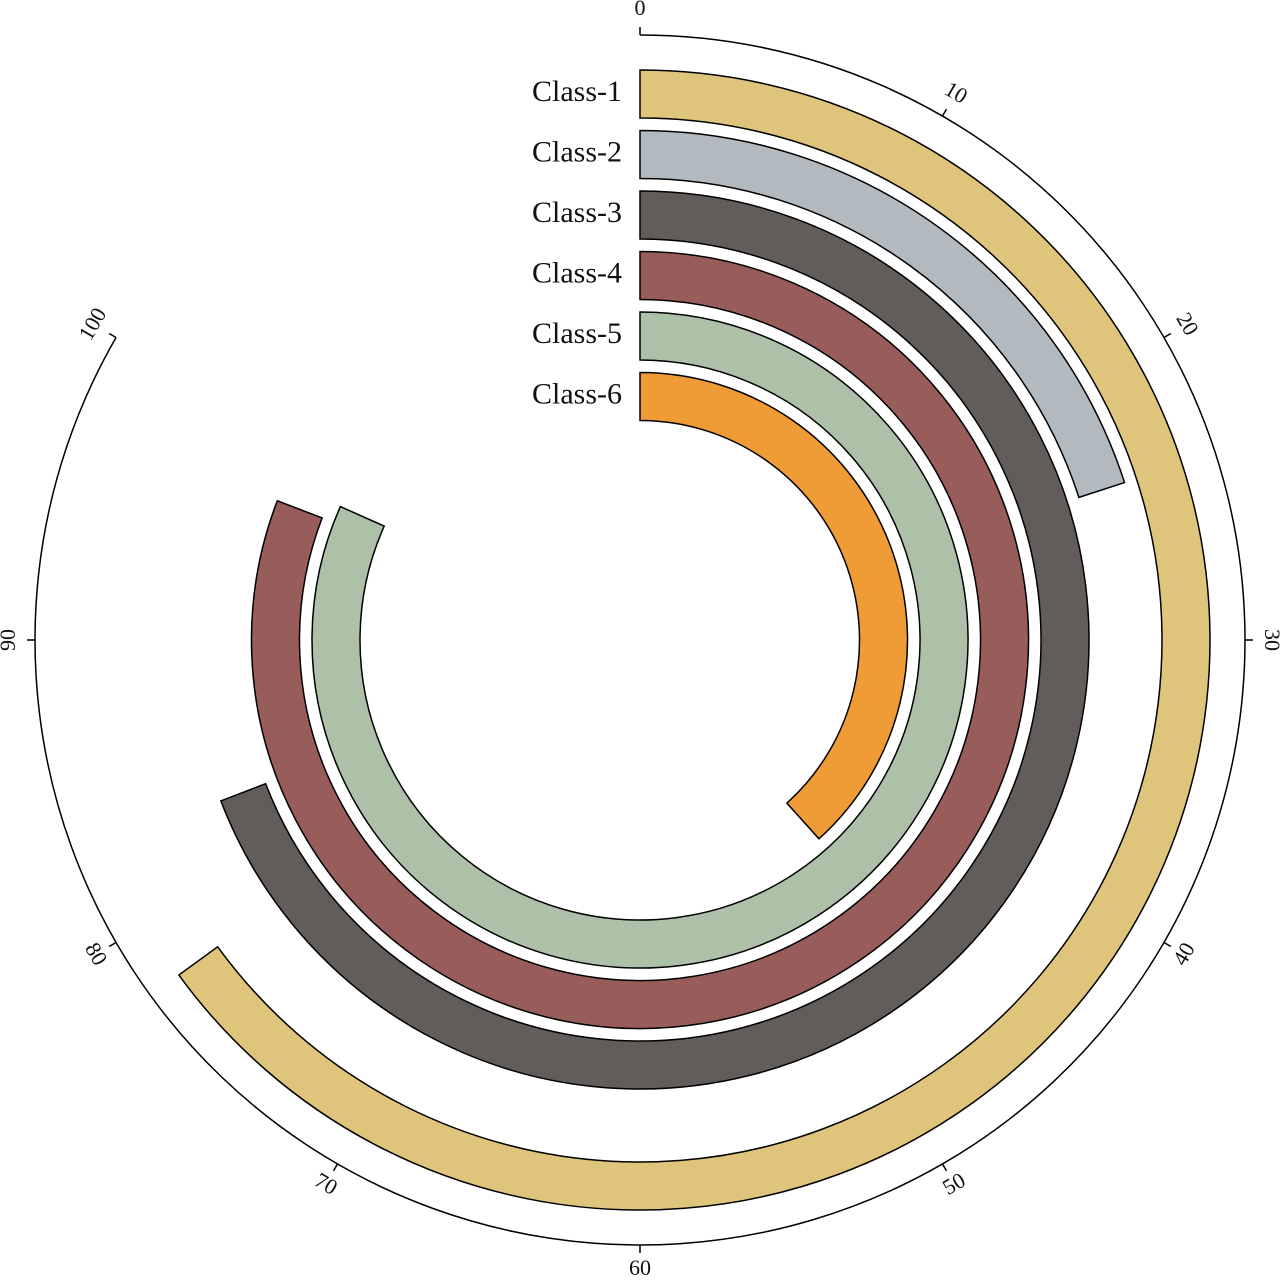  I want to click on category-label: Class-2, so click(577, 151).